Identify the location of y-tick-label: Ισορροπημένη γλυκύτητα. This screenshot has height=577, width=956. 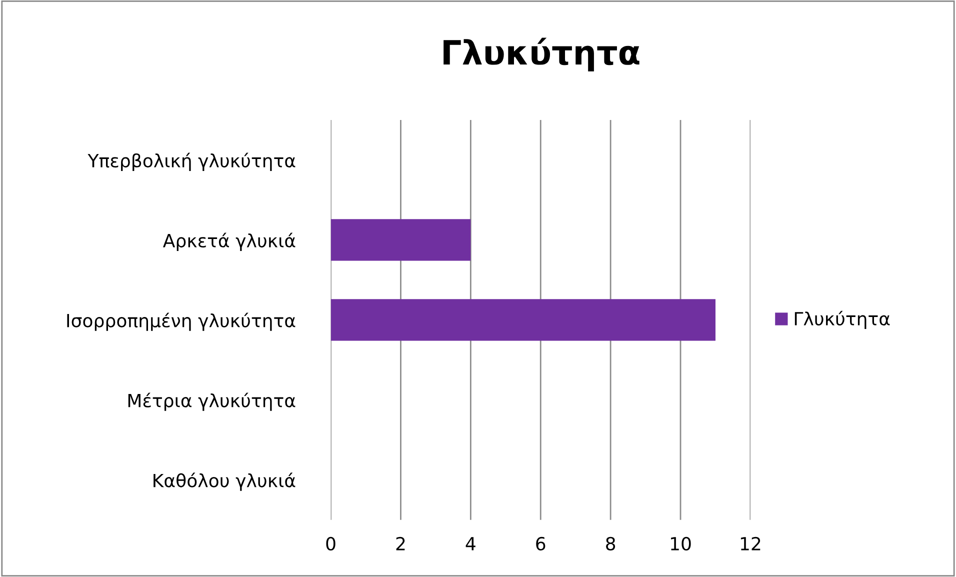
(181, 321).